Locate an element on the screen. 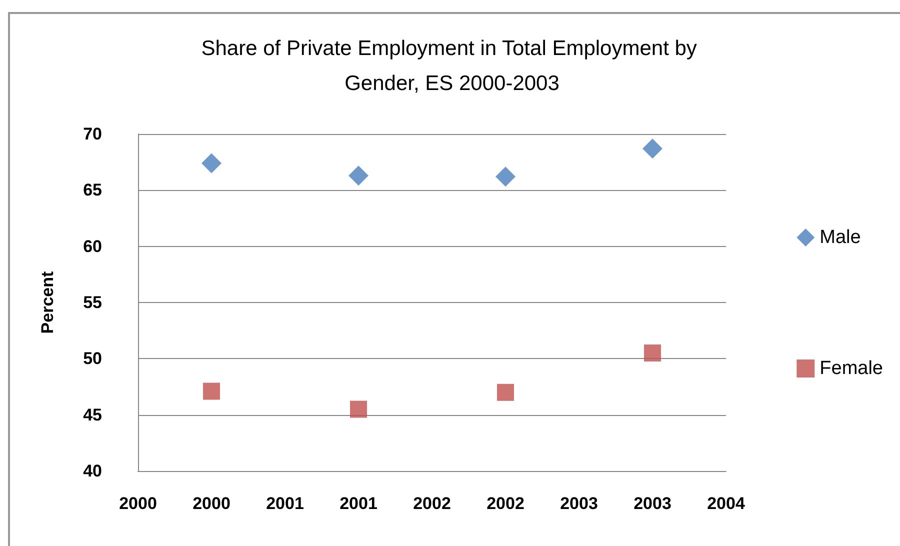  y-tick-label: 55 is located at coordinates (92, 302).